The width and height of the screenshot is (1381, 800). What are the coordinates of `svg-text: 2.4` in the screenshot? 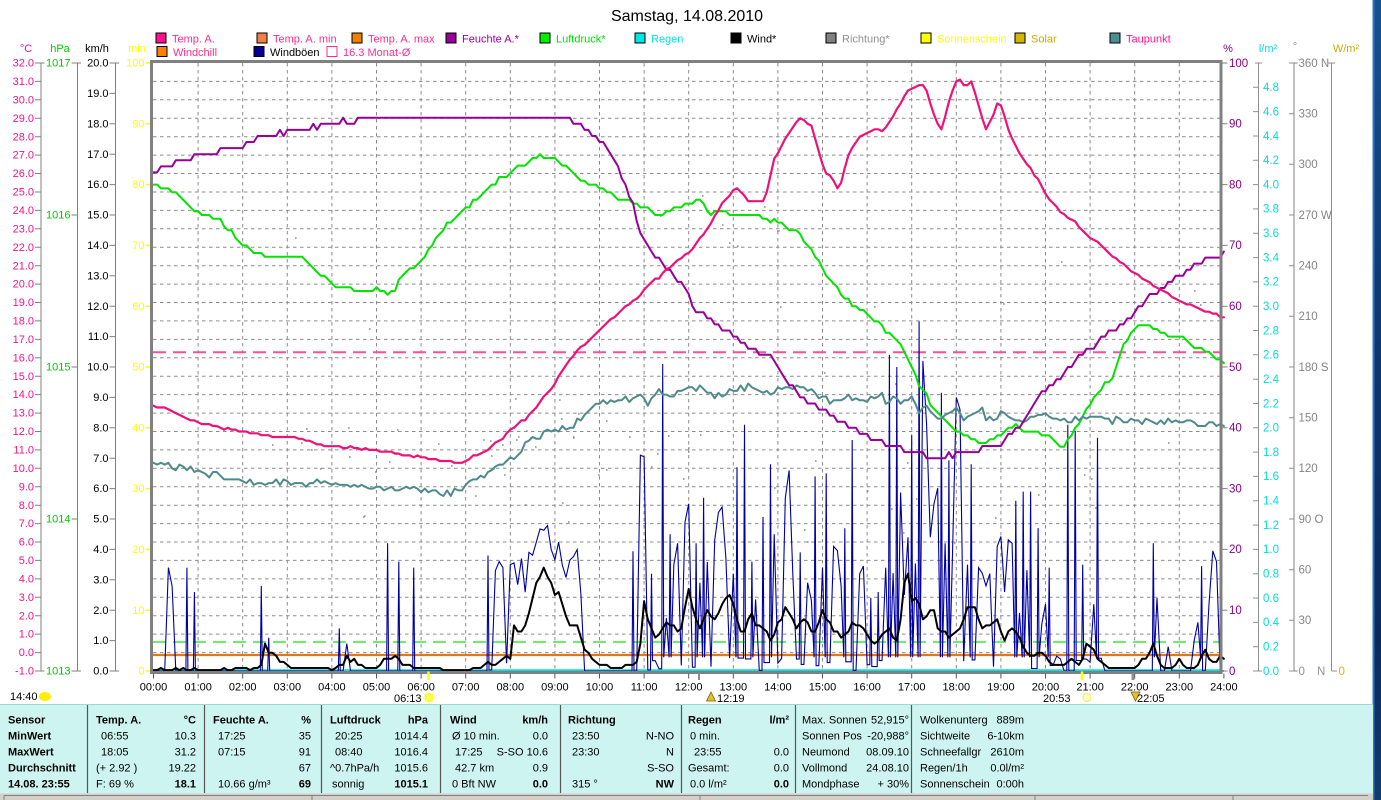 It's located at (1271, 380).